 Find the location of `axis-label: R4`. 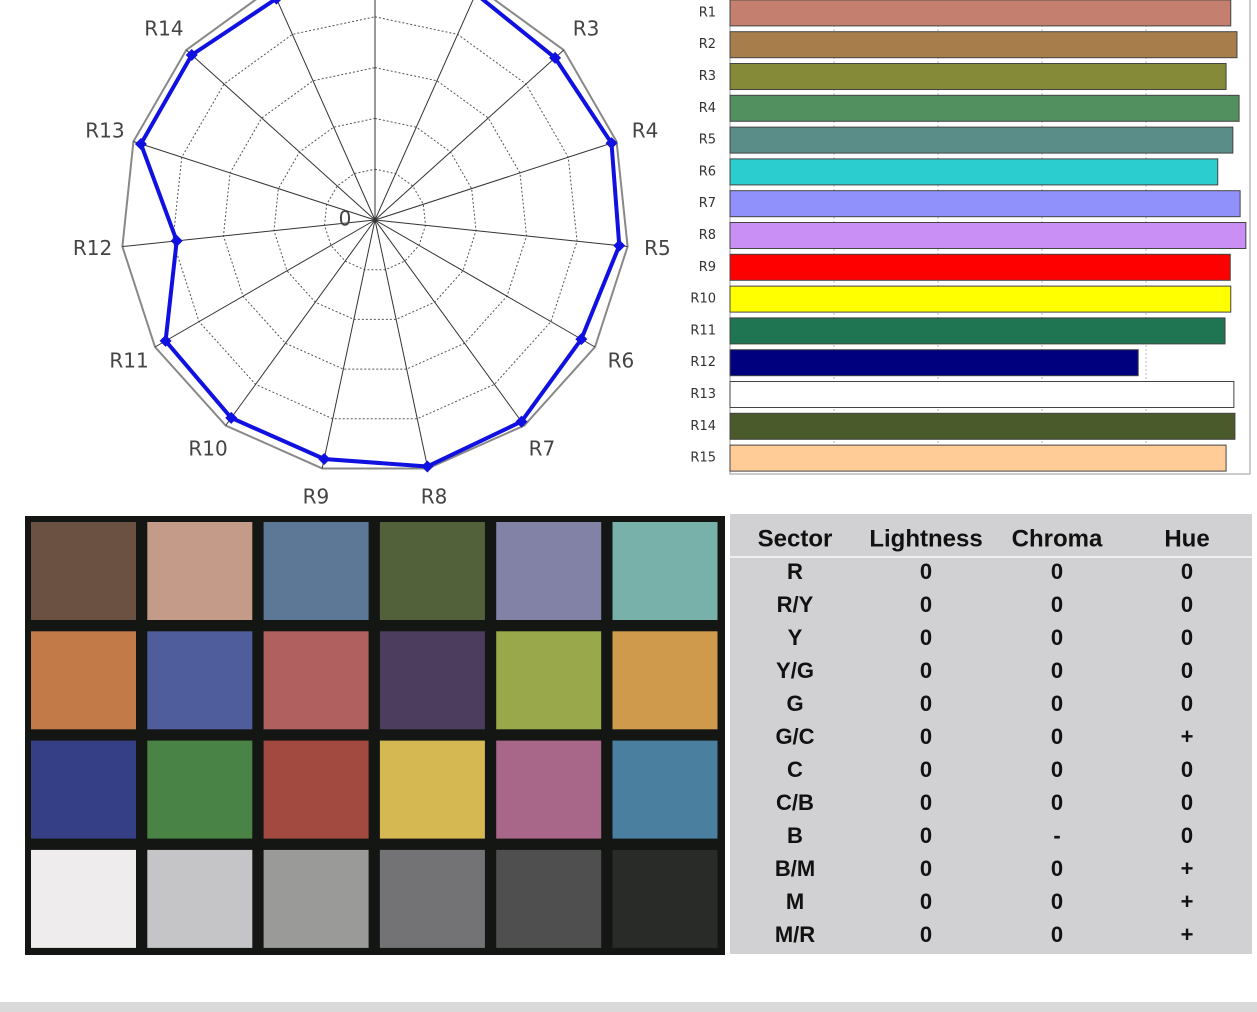

axis-label: R4 is located at coordinates (645, 131).